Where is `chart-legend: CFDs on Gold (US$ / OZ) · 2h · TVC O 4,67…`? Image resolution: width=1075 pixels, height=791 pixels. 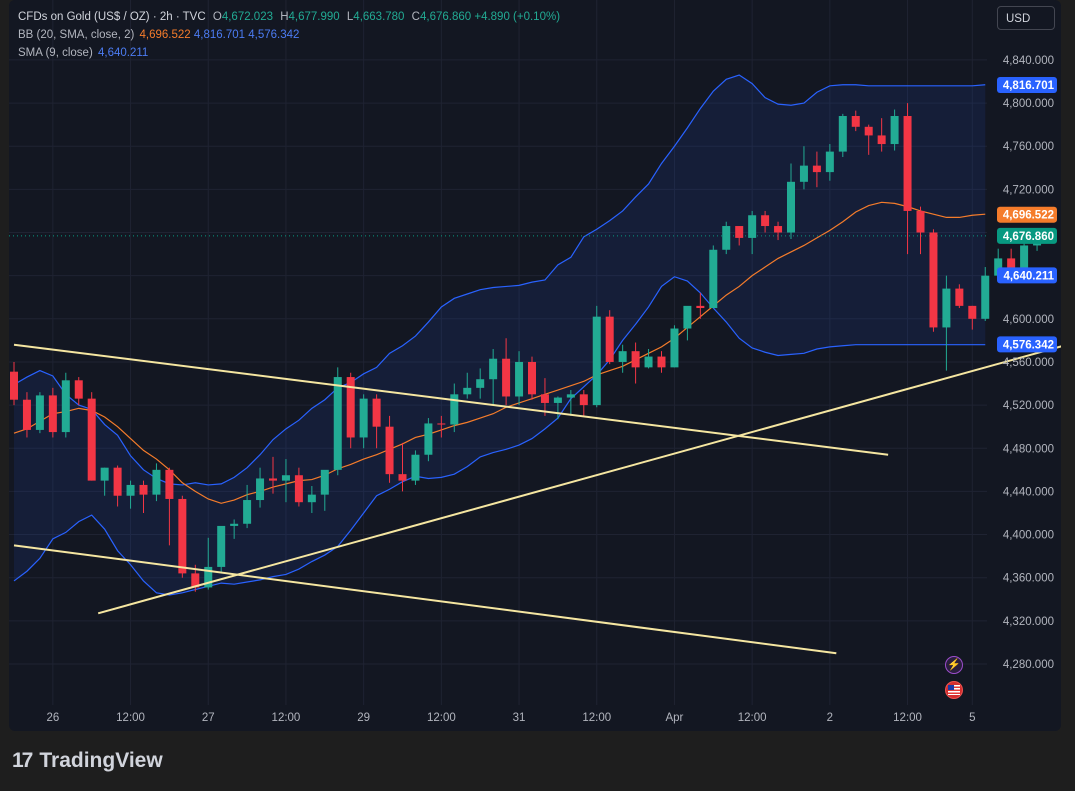 chart-legend: CFDs on Gold (US$ / OZ) · 2h · TVC O 4,67… is located at coordinates (289, 35).